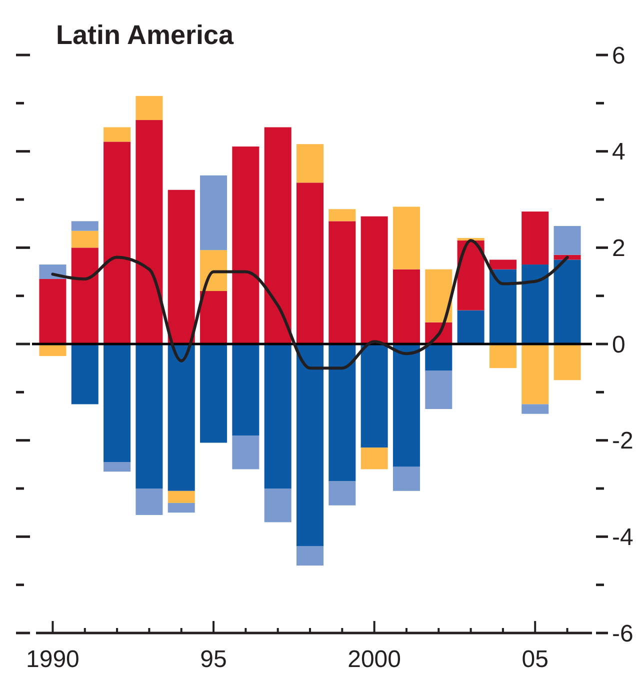  What do you see at coordinates (623, 538) in the screenshot?
I see `y-tick-label: -4` at bounding box center [623, 538].